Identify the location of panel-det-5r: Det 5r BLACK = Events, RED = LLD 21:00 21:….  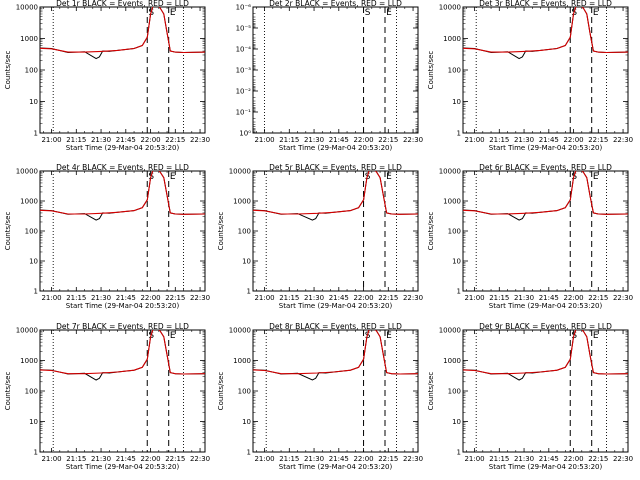
(320, 236).